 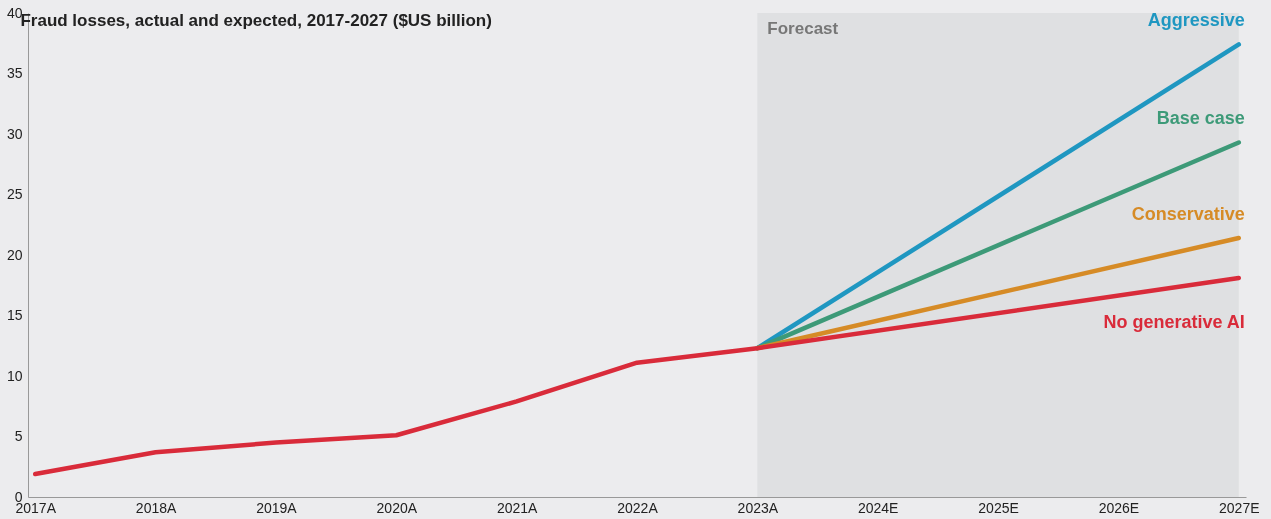 I want to click on x-tick-label: 2027E, so click(x=1239, y=507).